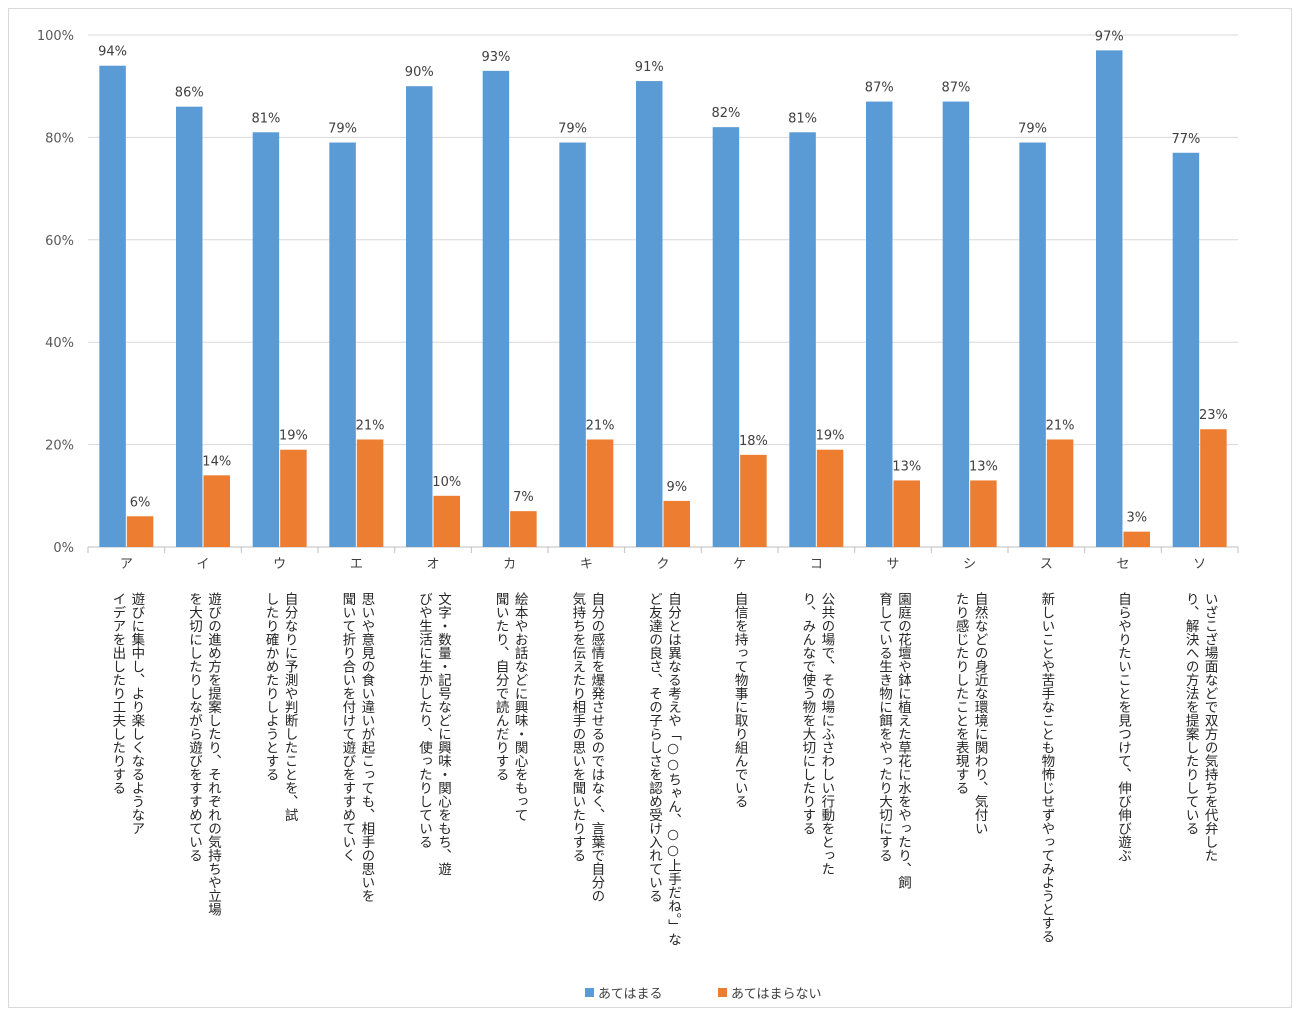 The image size is (1300, 1014). Describe the element at coordinates (753, 441) in the screenshot. I see `data-label-atehamaranai: 18%` at that location.